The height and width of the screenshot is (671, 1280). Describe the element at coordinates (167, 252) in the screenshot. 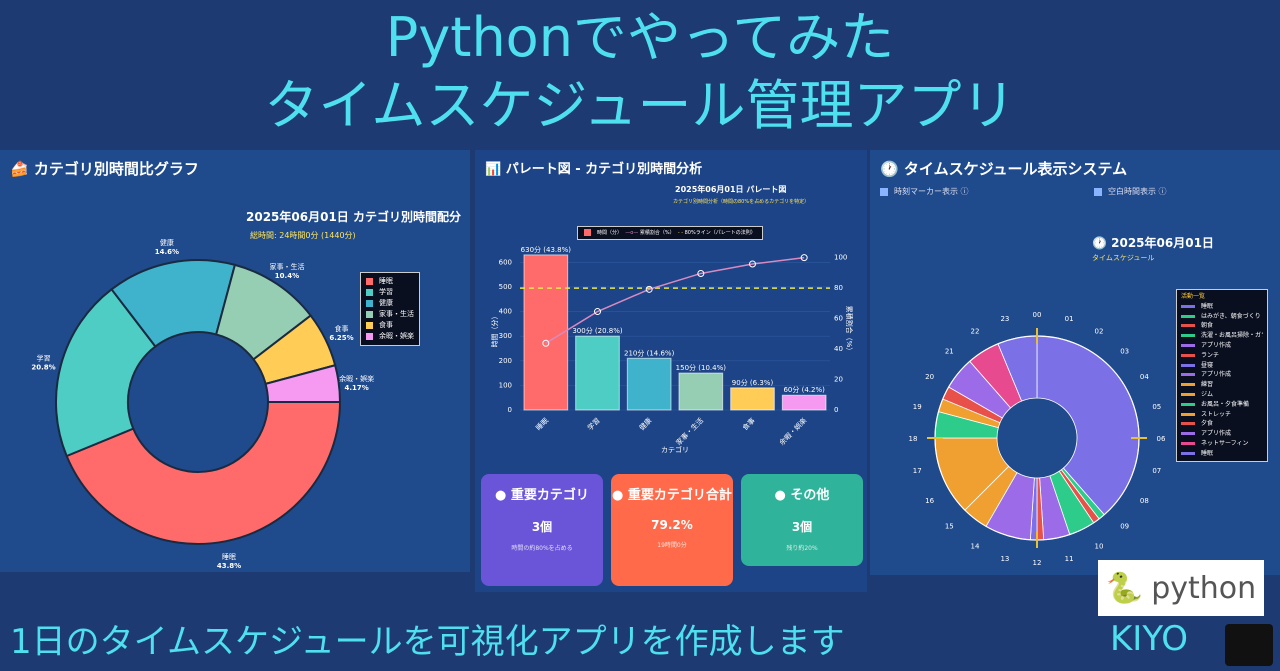

I see `donut-percent: 14.6%` at that location.